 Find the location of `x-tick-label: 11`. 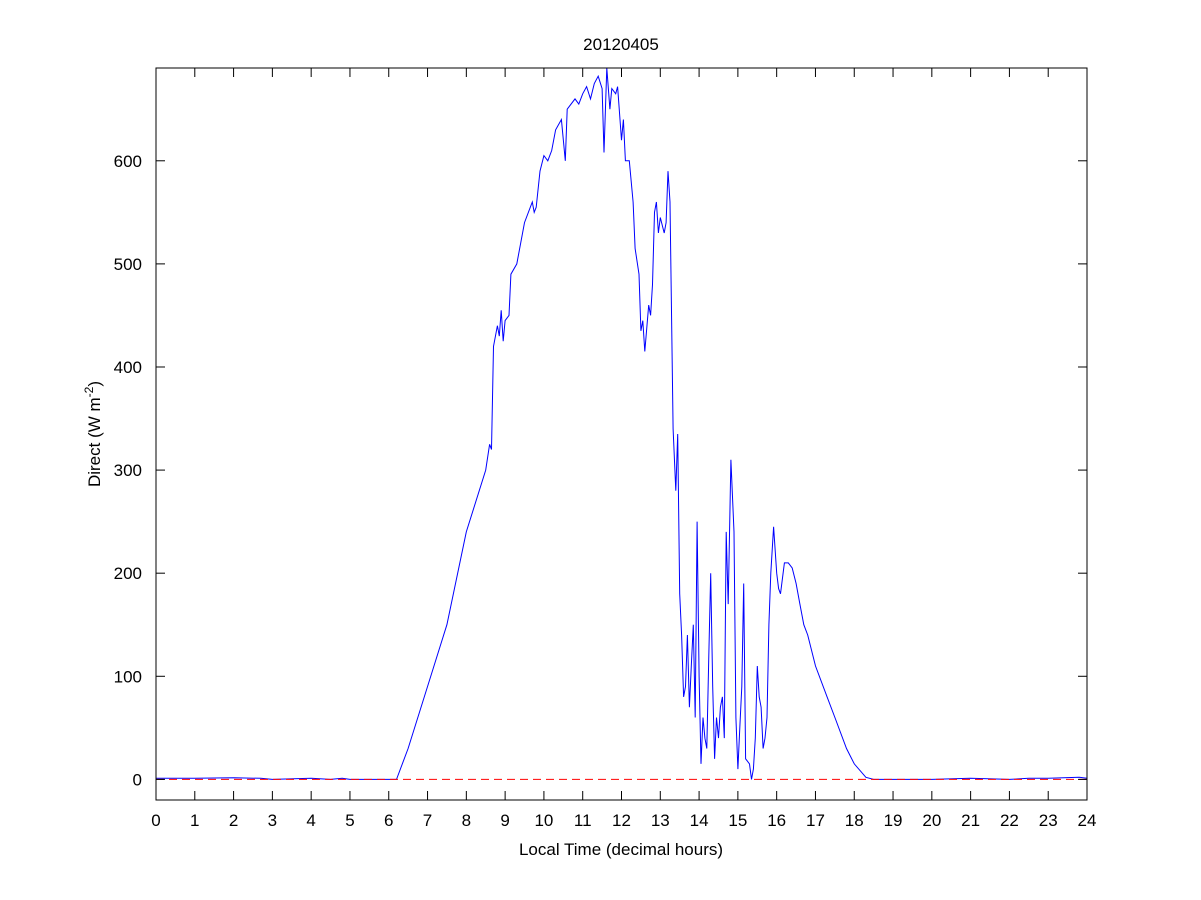

x-tick-label: 11 is located at coordinates (583, 820).